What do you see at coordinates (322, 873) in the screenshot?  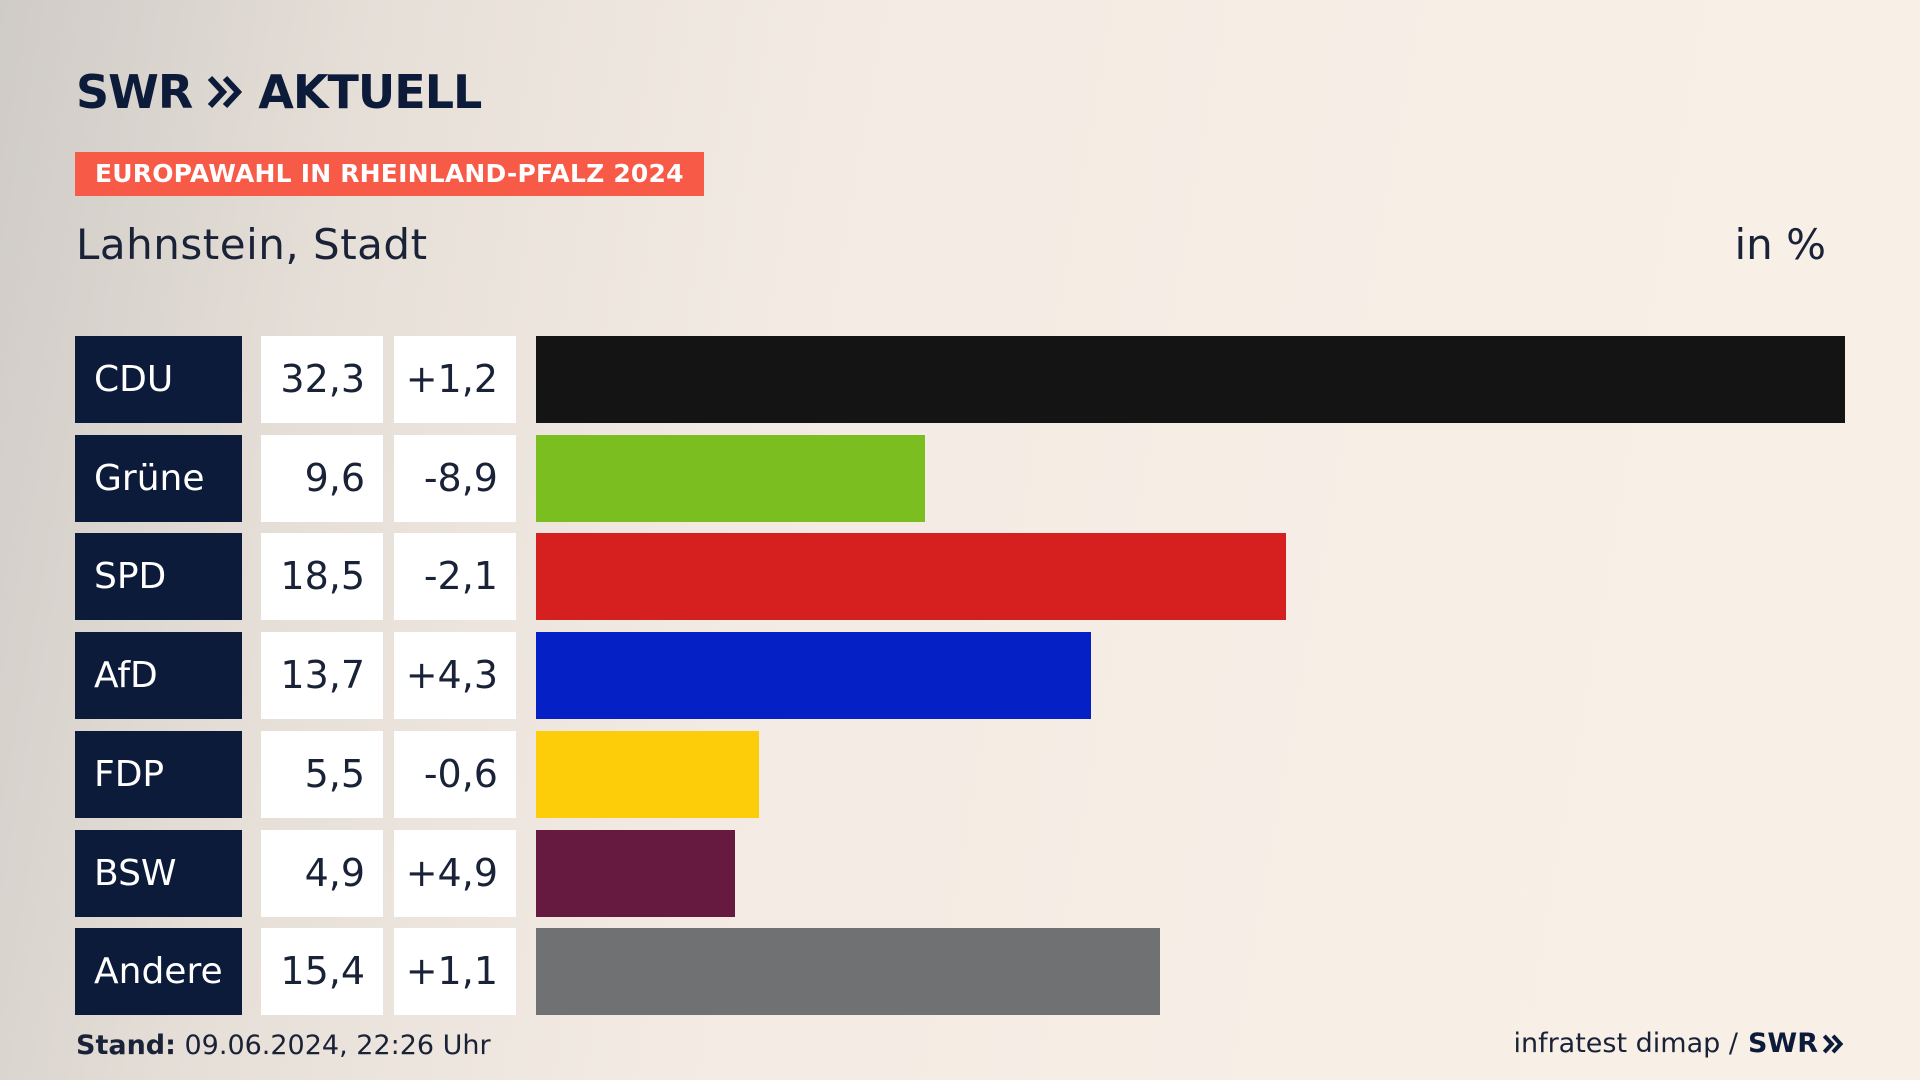 I see `value-label: 4,9` at bounding box center [322, 873].